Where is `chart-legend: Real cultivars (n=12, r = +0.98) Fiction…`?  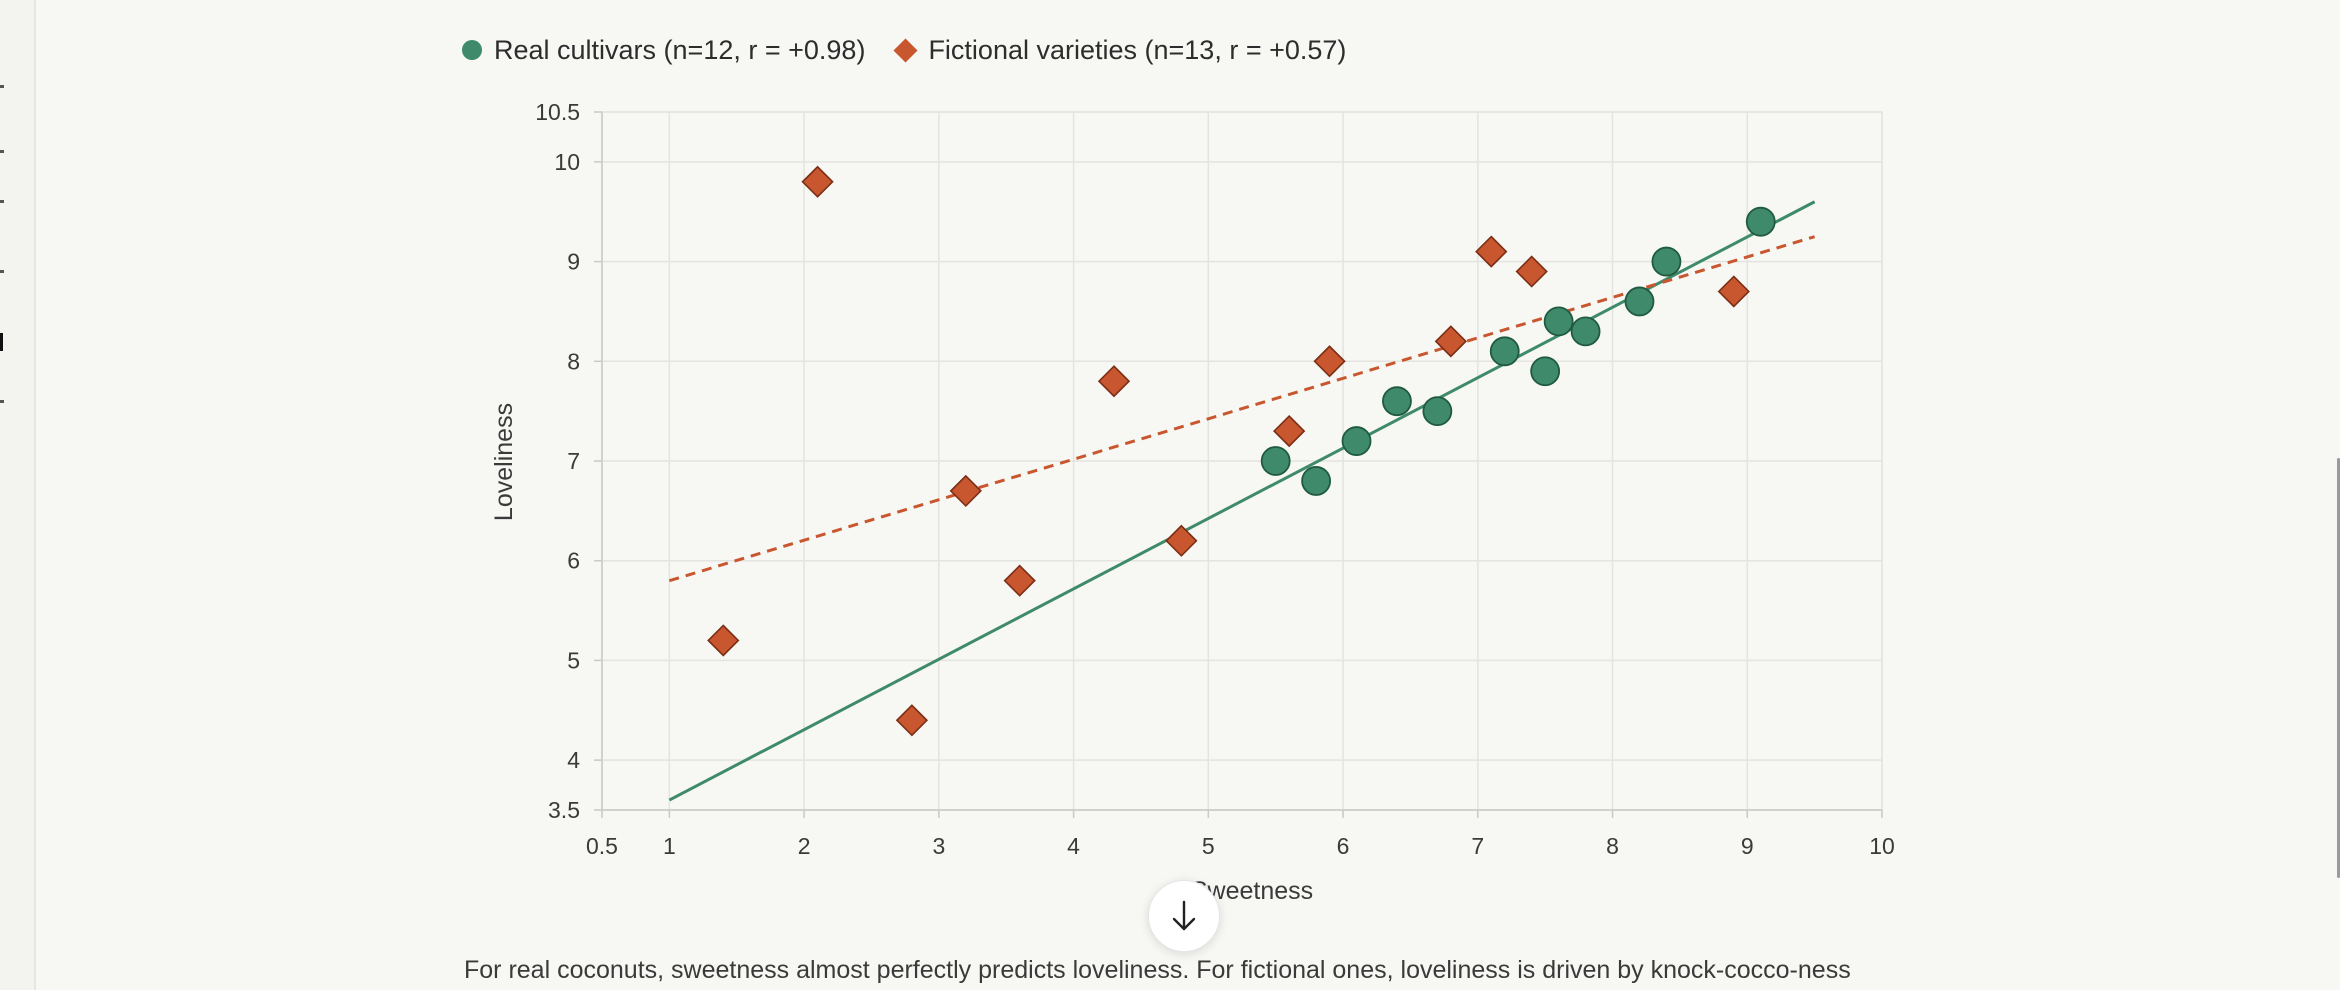
chart-legend: Real cultivars (n=12, r = +0.98) Fiction… is located at coordinates (918, 50).